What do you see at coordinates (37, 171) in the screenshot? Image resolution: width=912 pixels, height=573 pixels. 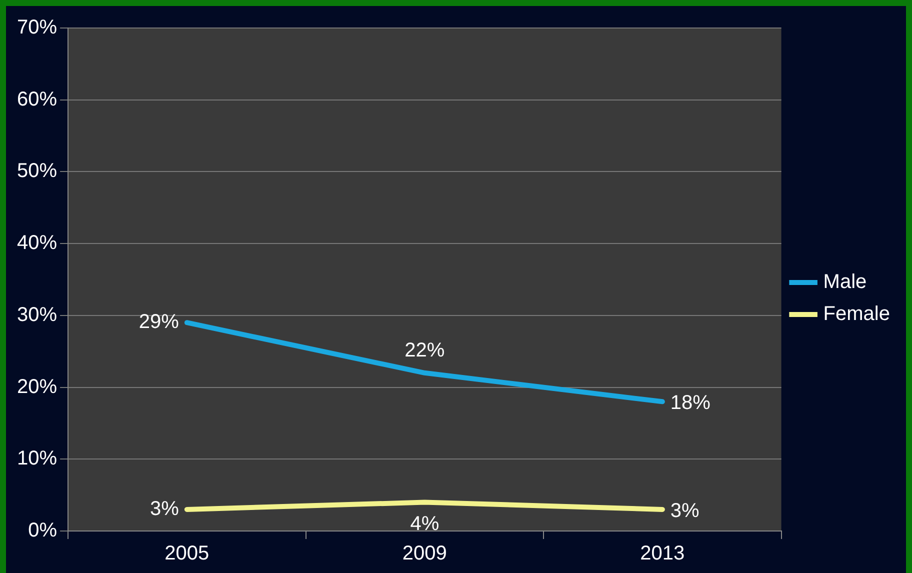 I see `y-tick-label: 50%` at bounding box center [37, 171].